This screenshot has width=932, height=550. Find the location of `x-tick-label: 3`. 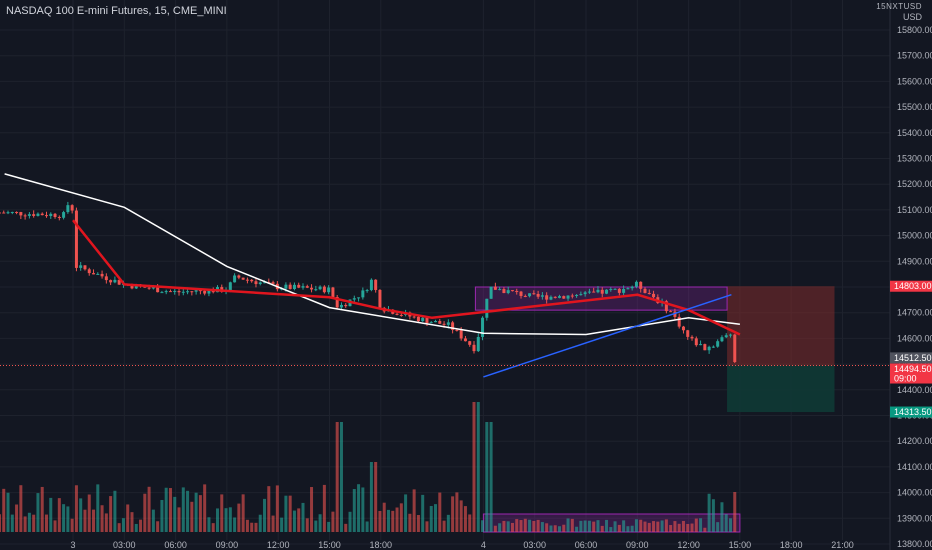

x-tick-label: 3 is located at coordinates (72, 545).